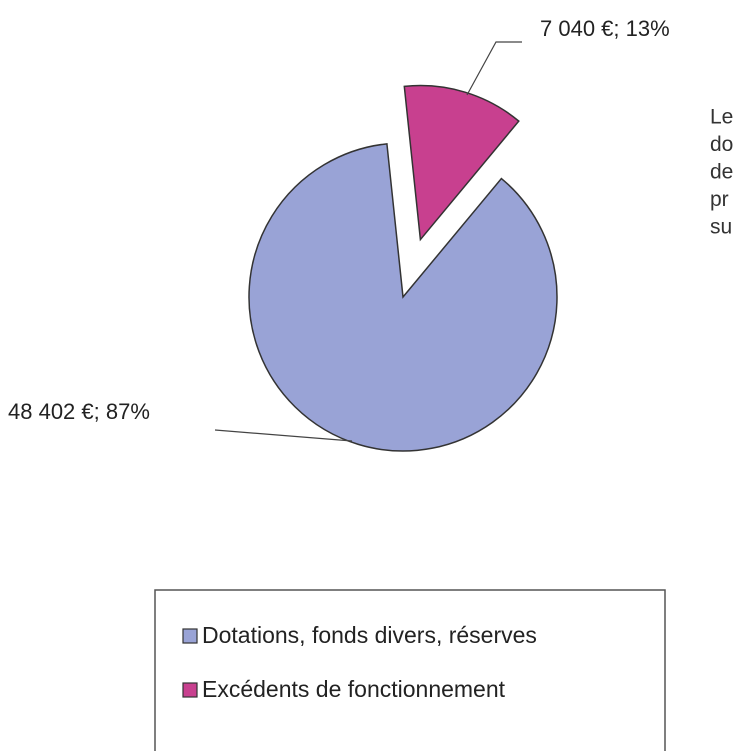  What do you see at coordinates (354, 689) in the screenshot?
I see `legend-label: Excédents de fonctionnement` at bounding box center [354, 689].